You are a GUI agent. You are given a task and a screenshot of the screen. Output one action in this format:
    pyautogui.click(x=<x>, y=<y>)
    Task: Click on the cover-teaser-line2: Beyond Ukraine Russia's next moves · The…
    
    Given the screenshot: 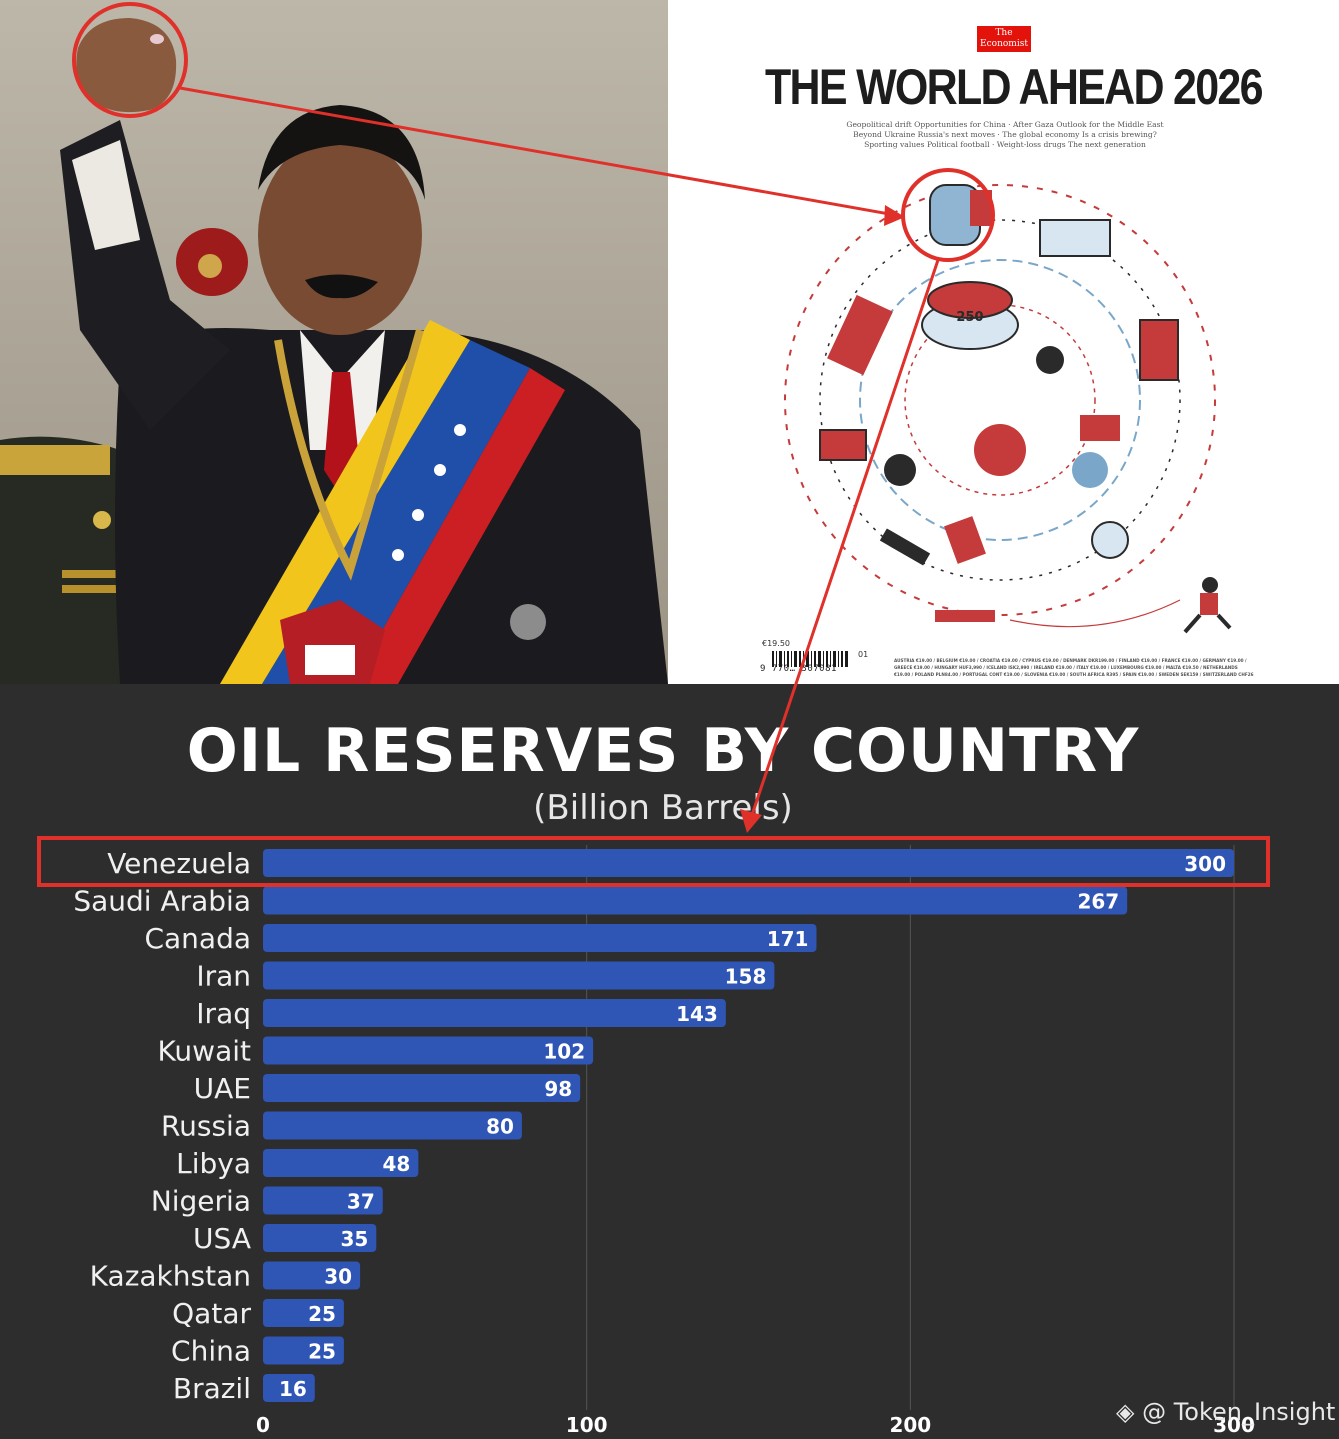 What is the action you would take?
    pyautogui.click(x=1005, y=134)
    